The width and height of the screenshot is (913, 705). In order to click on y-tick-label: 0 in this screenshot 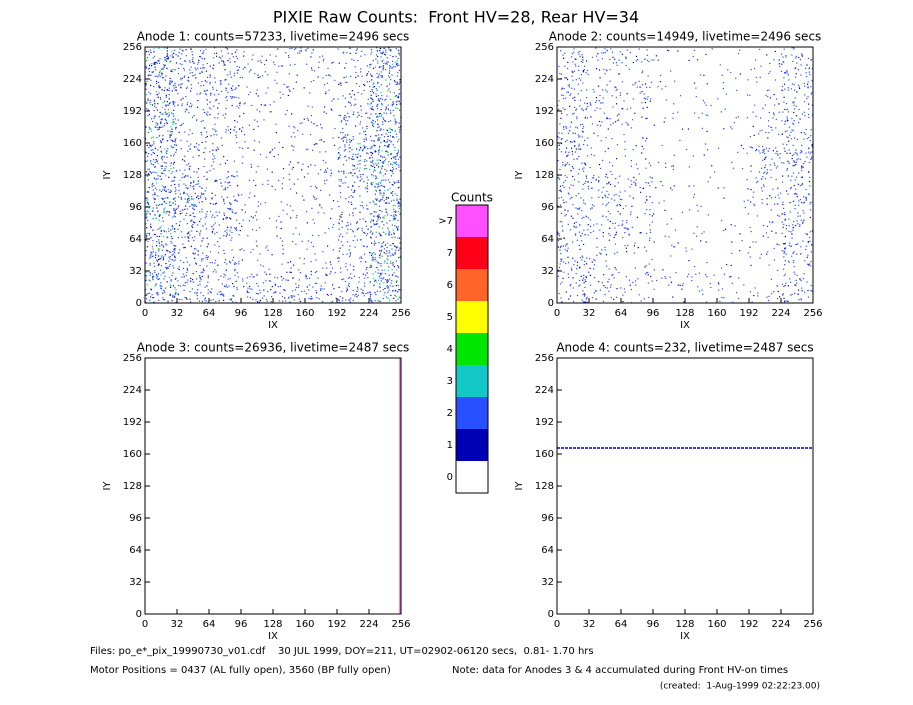, I will do `click(139, 303)`.